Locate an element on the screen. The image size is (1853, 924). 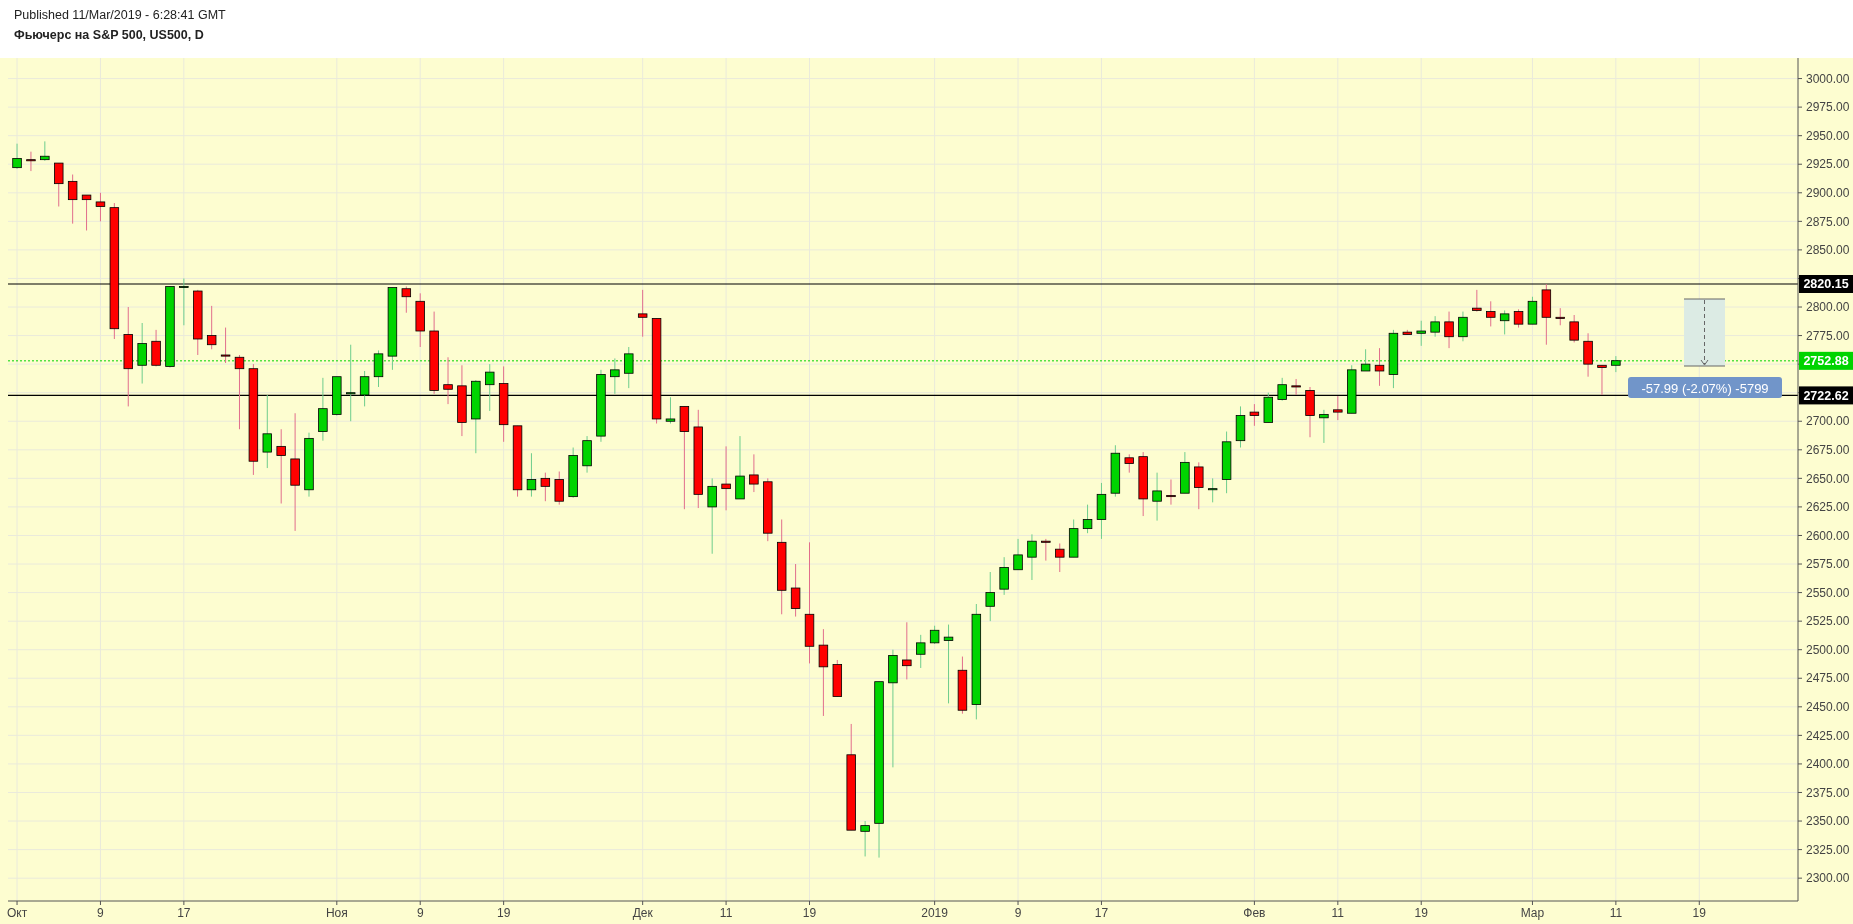
y-tick-label: 2700.00 is located at coordinates (1828, 421).